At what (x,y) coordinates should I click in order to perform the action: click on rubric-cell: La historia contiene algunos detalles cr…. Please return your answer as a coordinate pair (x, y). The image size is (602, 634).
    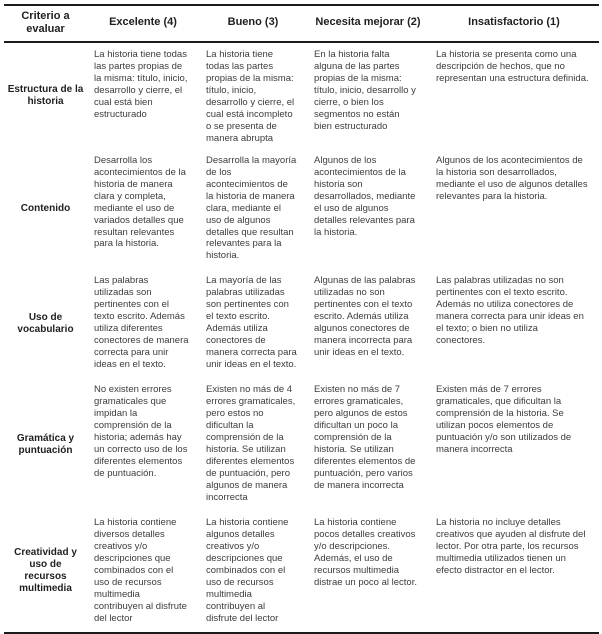
    Looking at the image, I should click on (247, 570).